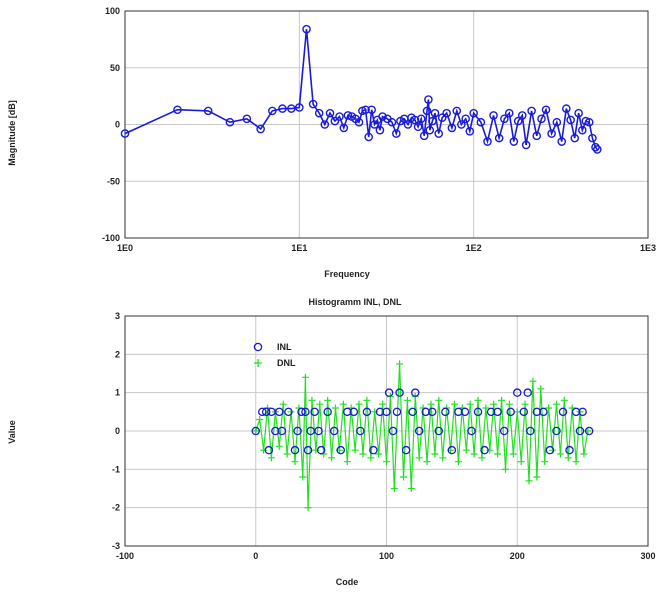 This screenshot has width=664, height=592. What do you see at coordinates (258, 363) in the screenshot?
I see `legend-dnl-marker` at bounding box center [258, 363].